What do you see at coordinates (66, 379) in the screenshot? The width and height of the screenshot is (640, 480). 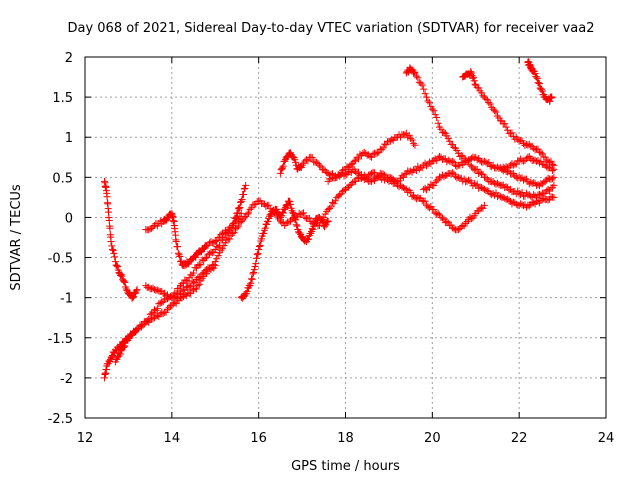 I see `y-tick-label: -2` at bounding box center [66, 379].